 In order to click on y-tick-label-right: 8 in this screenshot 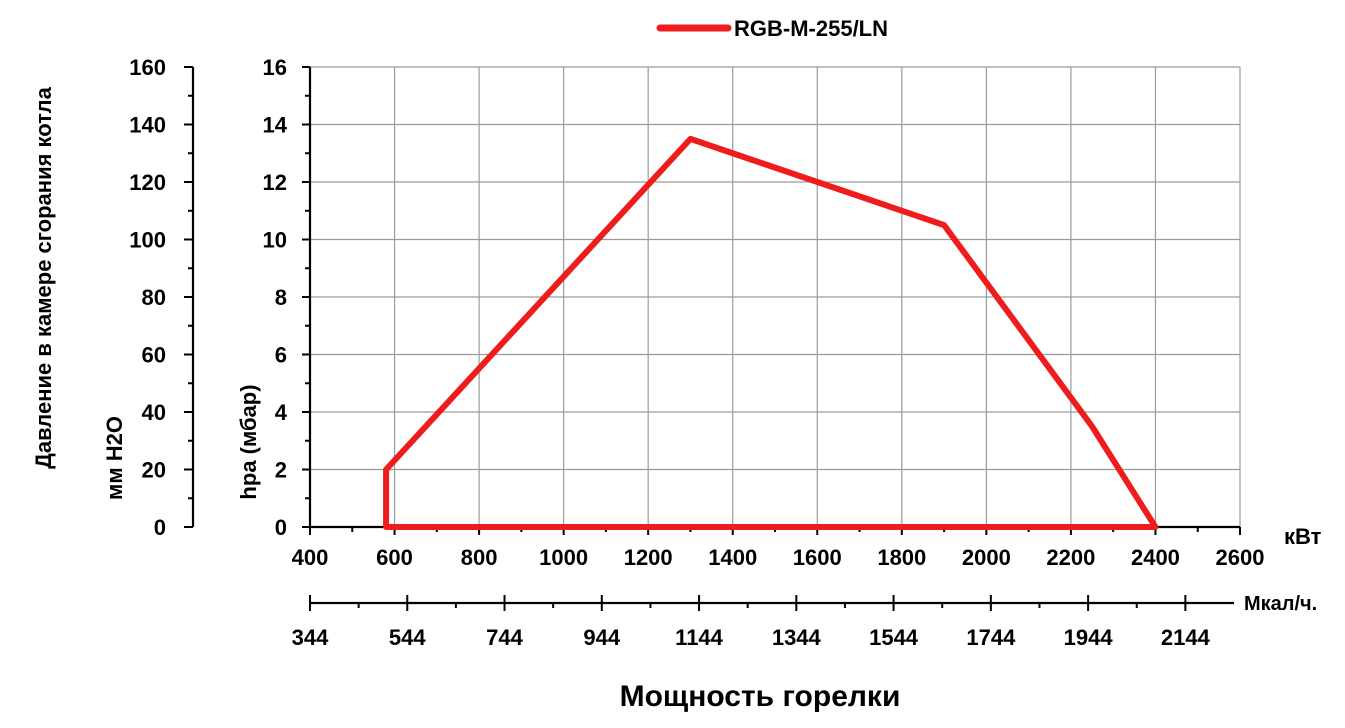, I will do `click(281, 297)`.